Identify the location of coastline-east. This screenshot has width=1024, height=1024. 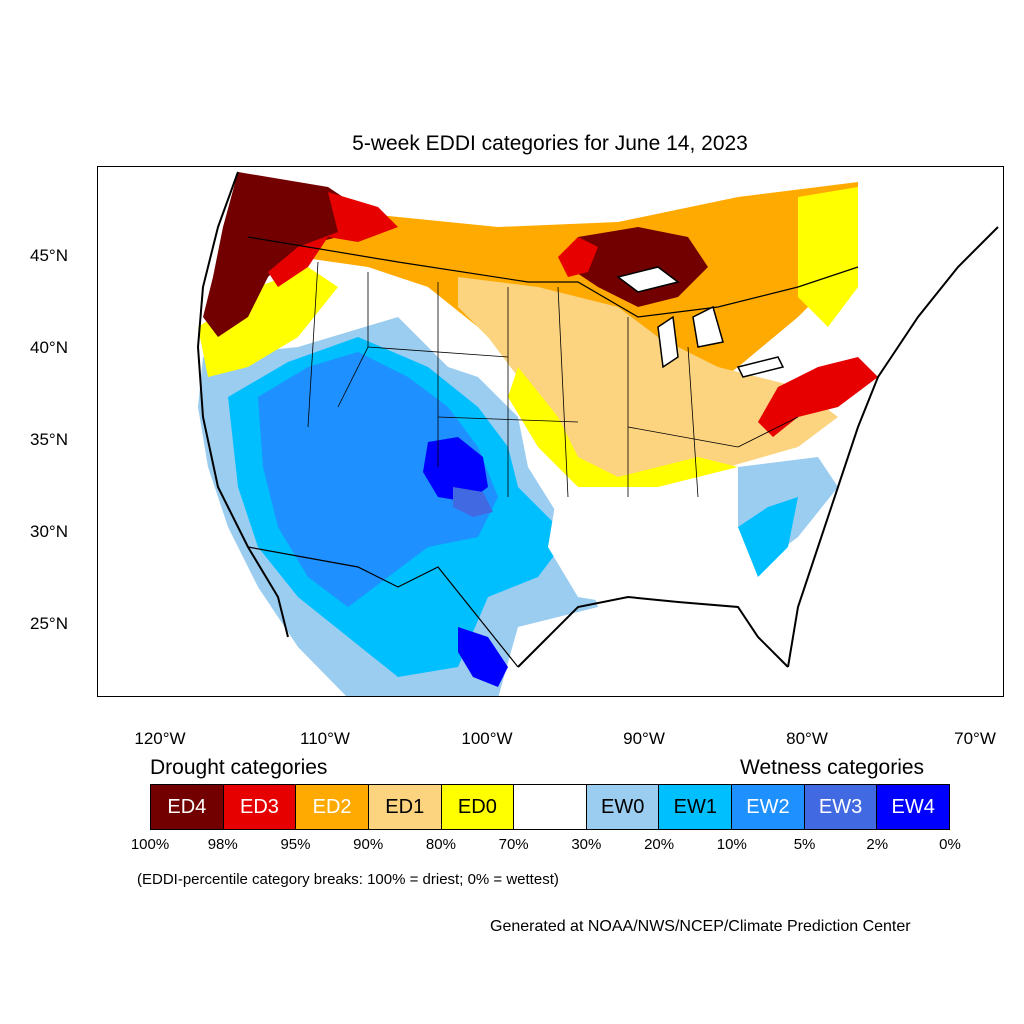
(893, 447).